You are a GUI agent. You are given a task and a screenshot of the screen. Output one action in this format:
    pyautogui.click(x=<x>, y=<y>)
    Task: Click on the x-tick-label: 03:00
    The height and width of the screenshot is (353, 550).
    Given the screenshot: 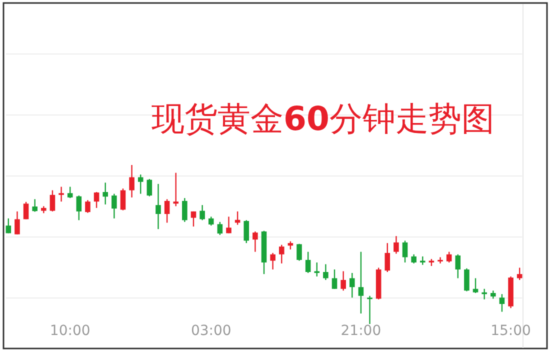 What is the action you would take?
    pyautogui.click(x=211, y=331)
    